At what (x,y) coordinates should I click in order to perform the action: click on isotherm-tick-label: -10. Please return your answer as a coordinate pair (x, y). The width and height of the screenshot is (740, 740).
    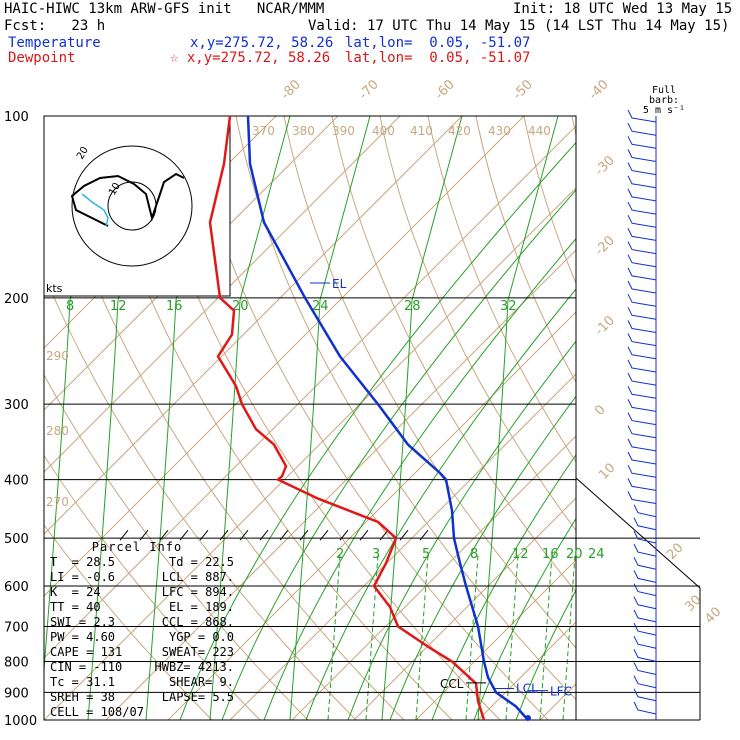
    Looking at the image, I should click on (605, 326).